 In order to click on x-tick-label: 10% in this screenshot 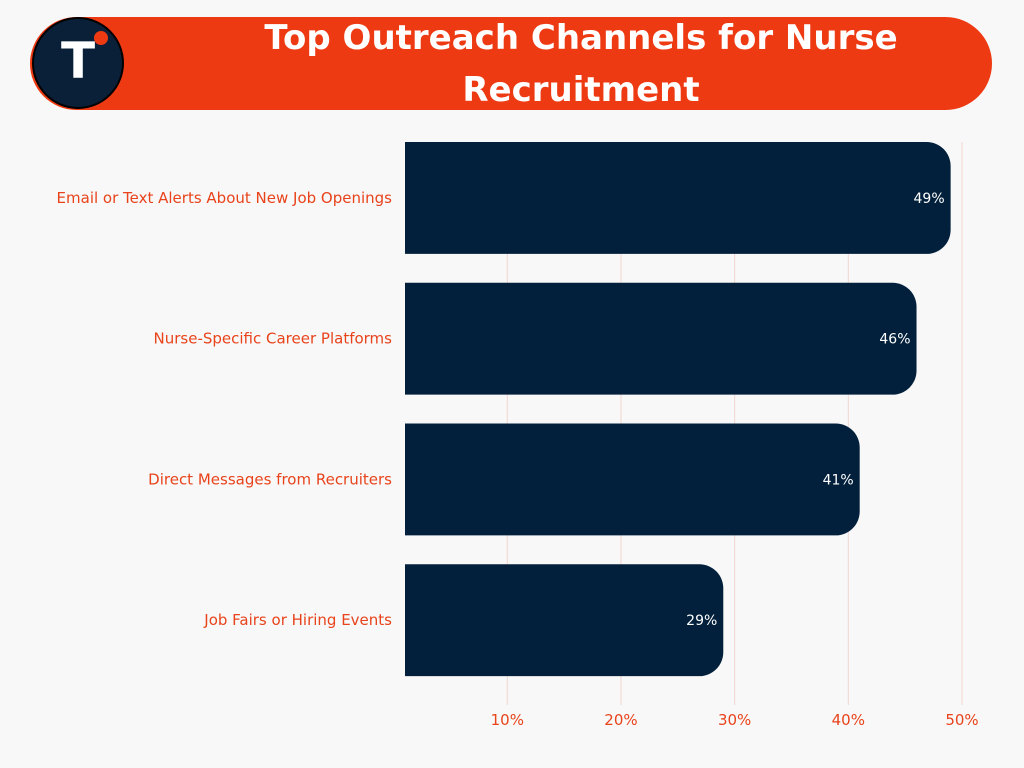, I will do `click(507, 720)`.